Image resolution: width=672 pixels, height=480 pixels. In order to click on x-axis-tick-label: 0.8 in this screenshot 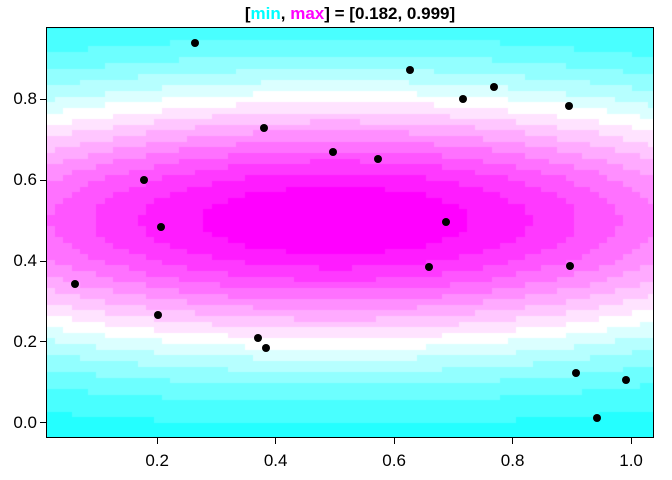, I will do `click(512, 460)`.